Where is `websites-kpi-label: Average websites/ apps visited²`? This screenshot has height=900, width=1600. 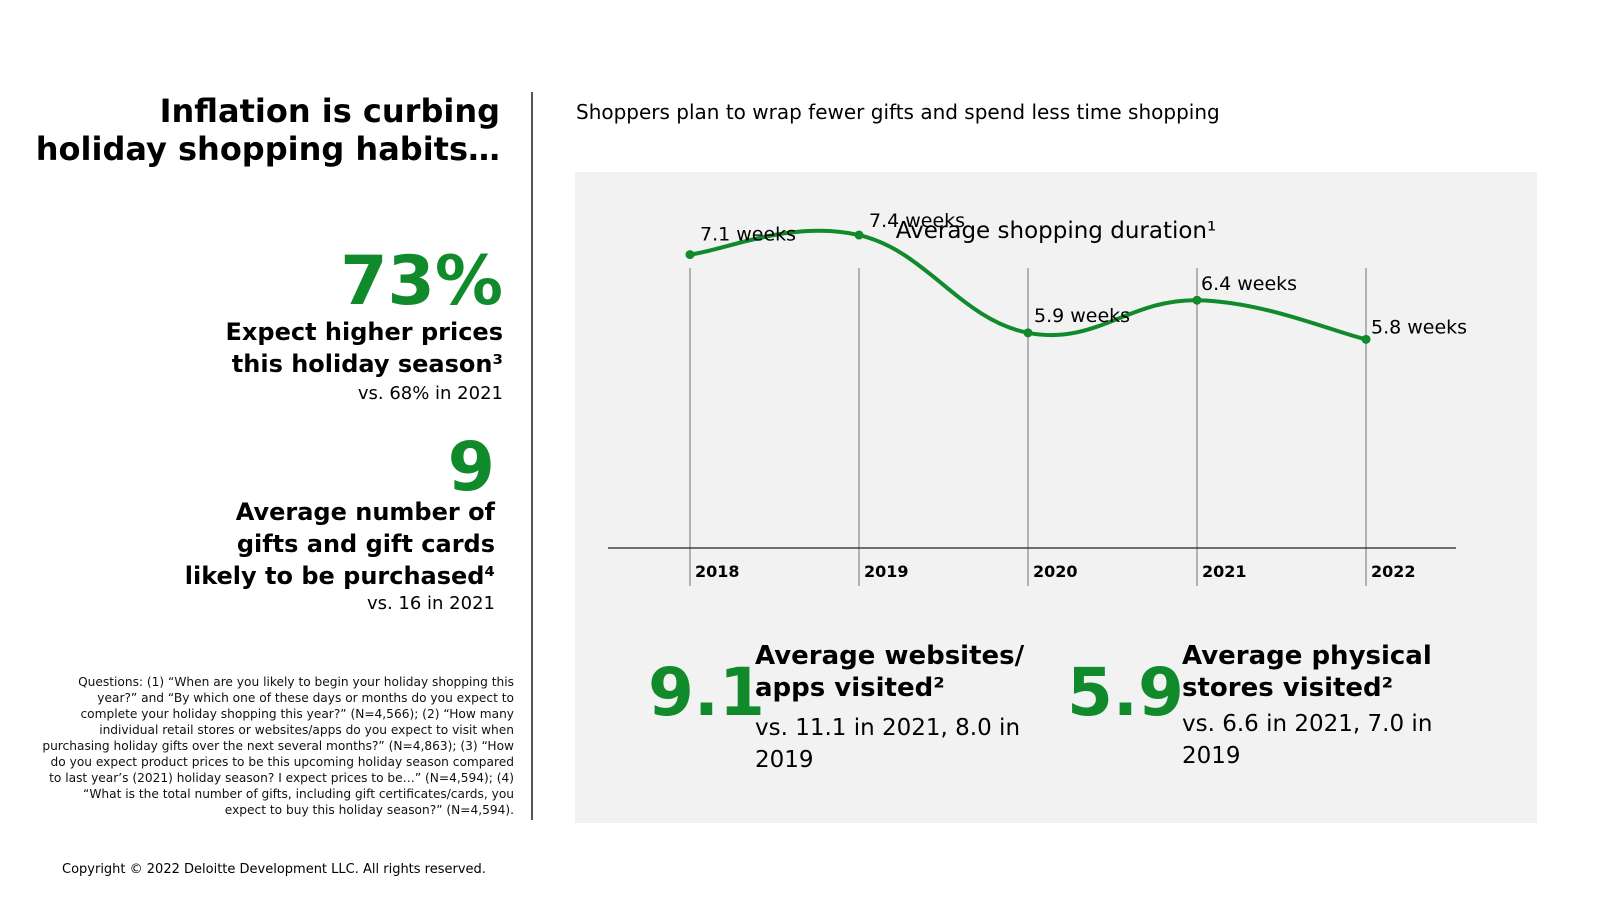
websites-kpi-label: Average websites/ apps visited² is located at coordinates (897, 672).